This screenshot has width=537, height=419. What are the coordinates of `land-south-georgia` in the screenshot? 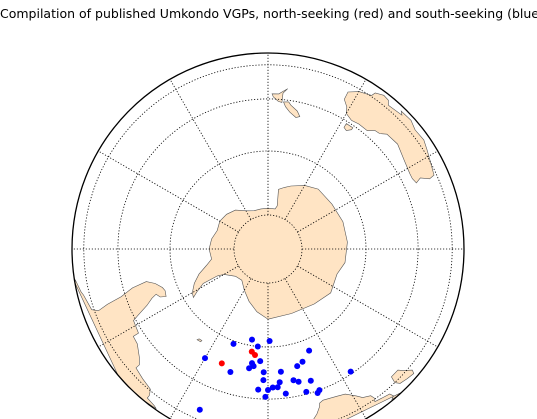 It's located at (199, 340).